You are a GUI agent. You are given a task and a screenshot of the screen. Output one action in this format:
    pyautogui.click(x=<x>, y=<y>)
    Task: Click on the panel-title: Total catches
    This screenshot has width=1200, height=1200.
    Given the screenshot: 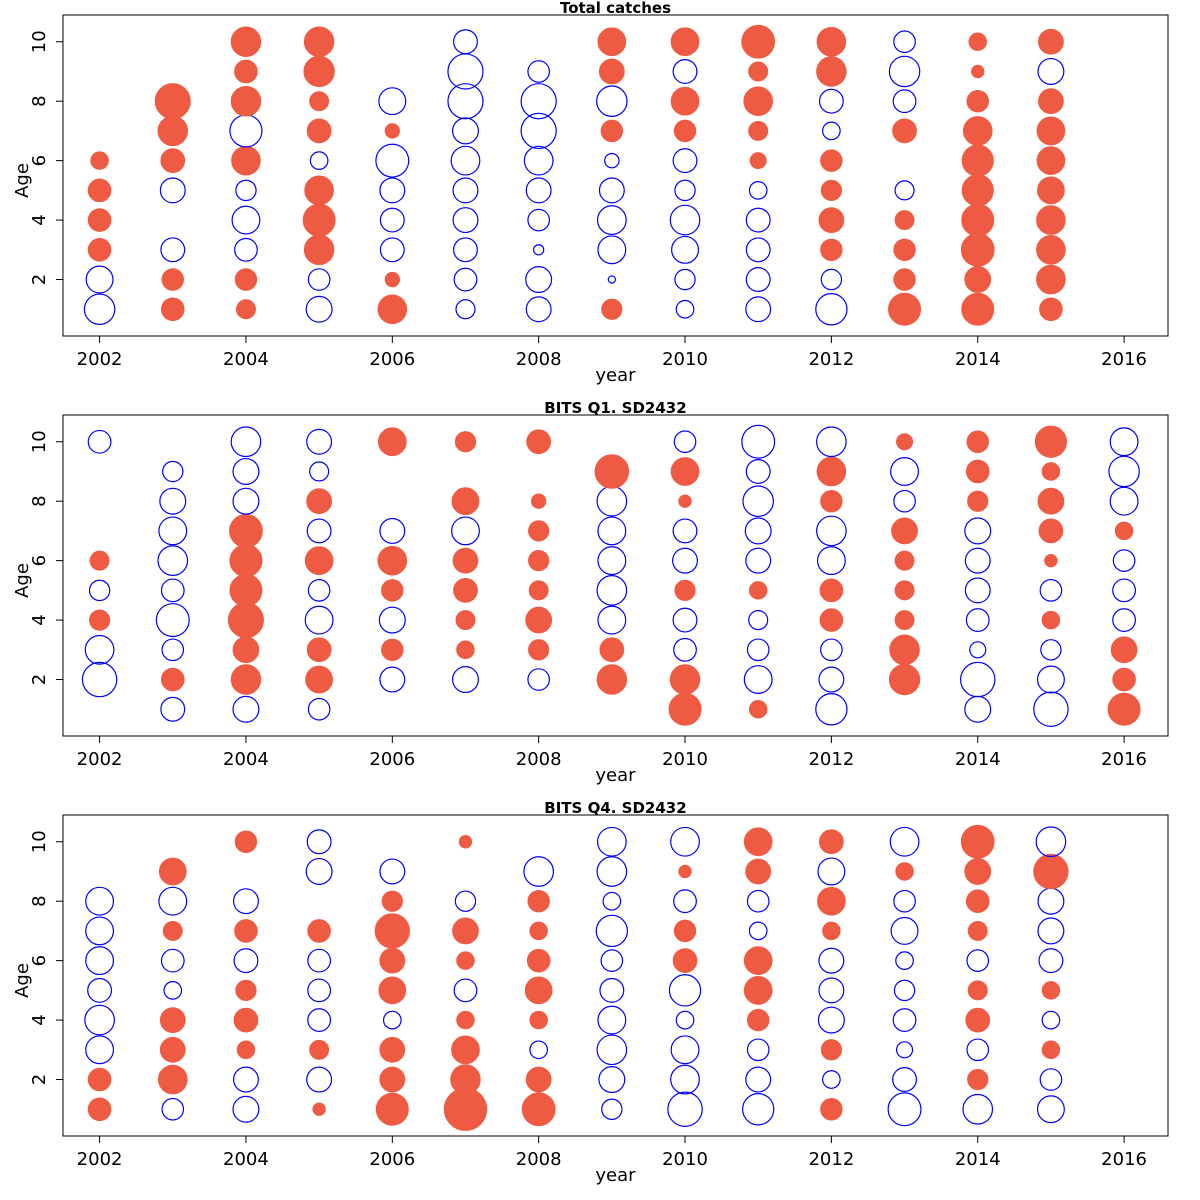 What is the action you would take?
    pyautogui.click(x=615, y=8)
    